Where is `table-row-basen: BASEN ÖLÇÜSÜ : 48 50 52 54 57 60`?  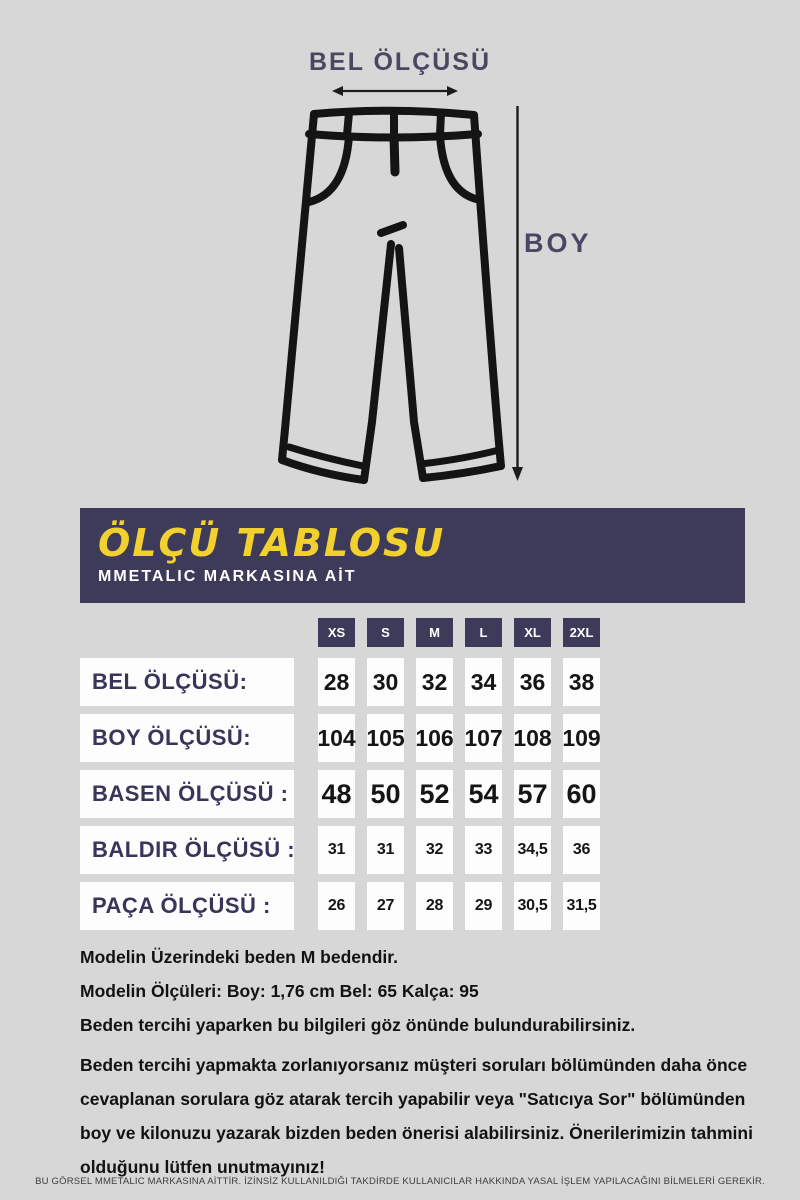 table-row-basen: BASEN ÖLÇÜSÜ : 48 50 52 54 57 60 is located at coordinates (346, 794).